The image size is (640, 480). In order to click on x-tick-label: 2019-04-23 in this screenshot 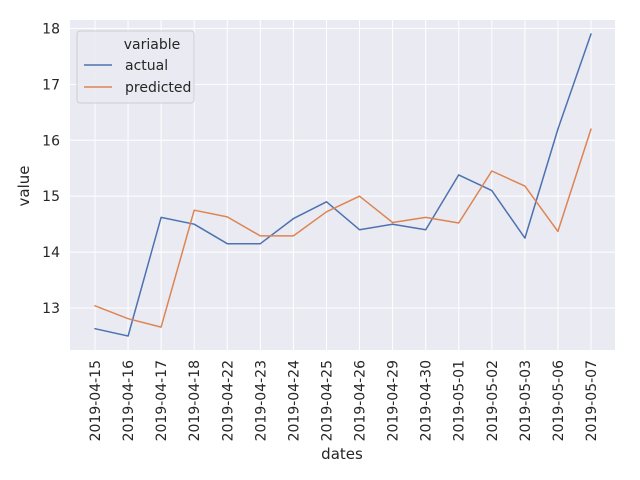, I will do `click(261, 400)`.